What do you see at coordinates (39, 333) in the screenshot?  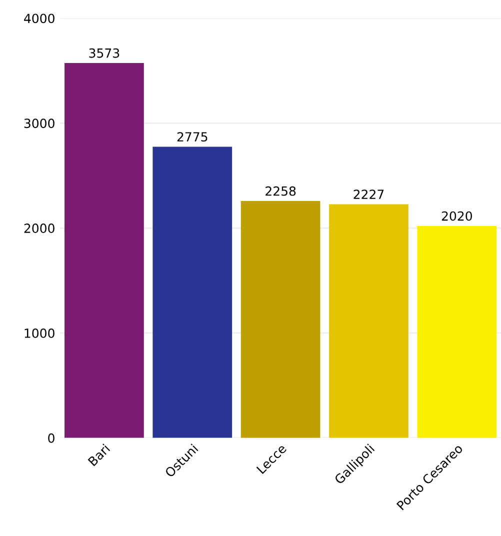 I see `y-tick-label: 1000` at bounding box center [39, 333].